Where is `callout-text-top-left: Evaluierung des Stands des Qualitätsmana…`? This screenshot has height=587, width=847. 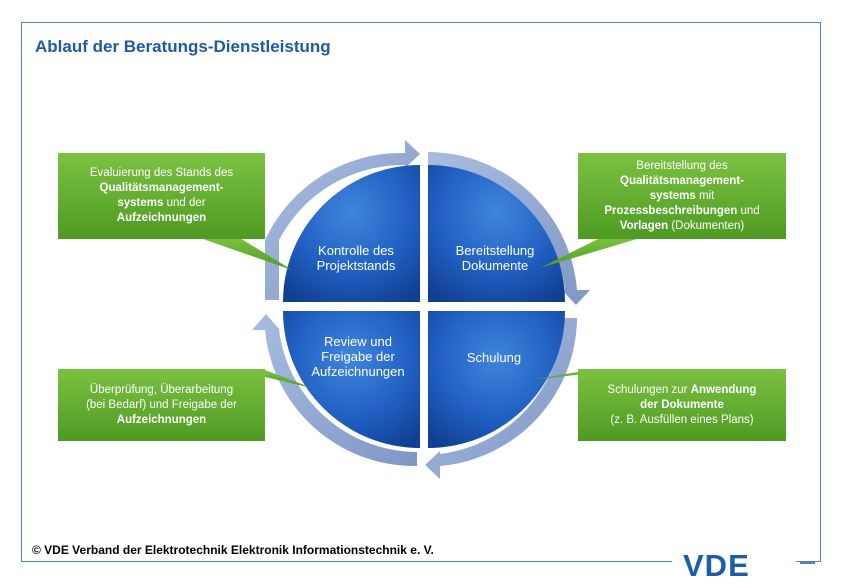
callout-text-top-left: Evaluierung des Stands des Qualitätsmana… is located at coordinates (161, 195).